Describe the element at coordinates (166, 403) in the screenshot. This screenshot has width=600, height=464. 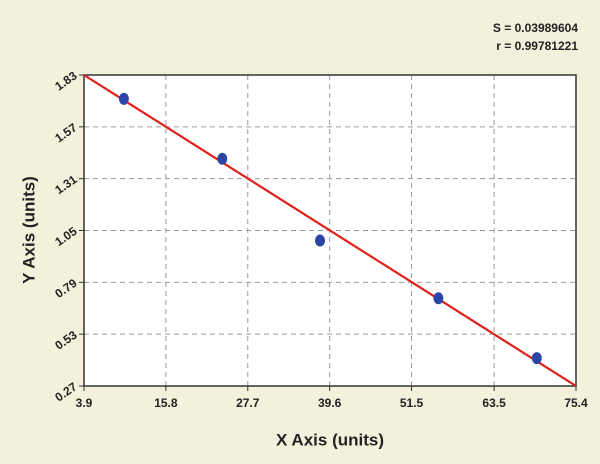
I see `x-tick-label: 15.8` at that location.